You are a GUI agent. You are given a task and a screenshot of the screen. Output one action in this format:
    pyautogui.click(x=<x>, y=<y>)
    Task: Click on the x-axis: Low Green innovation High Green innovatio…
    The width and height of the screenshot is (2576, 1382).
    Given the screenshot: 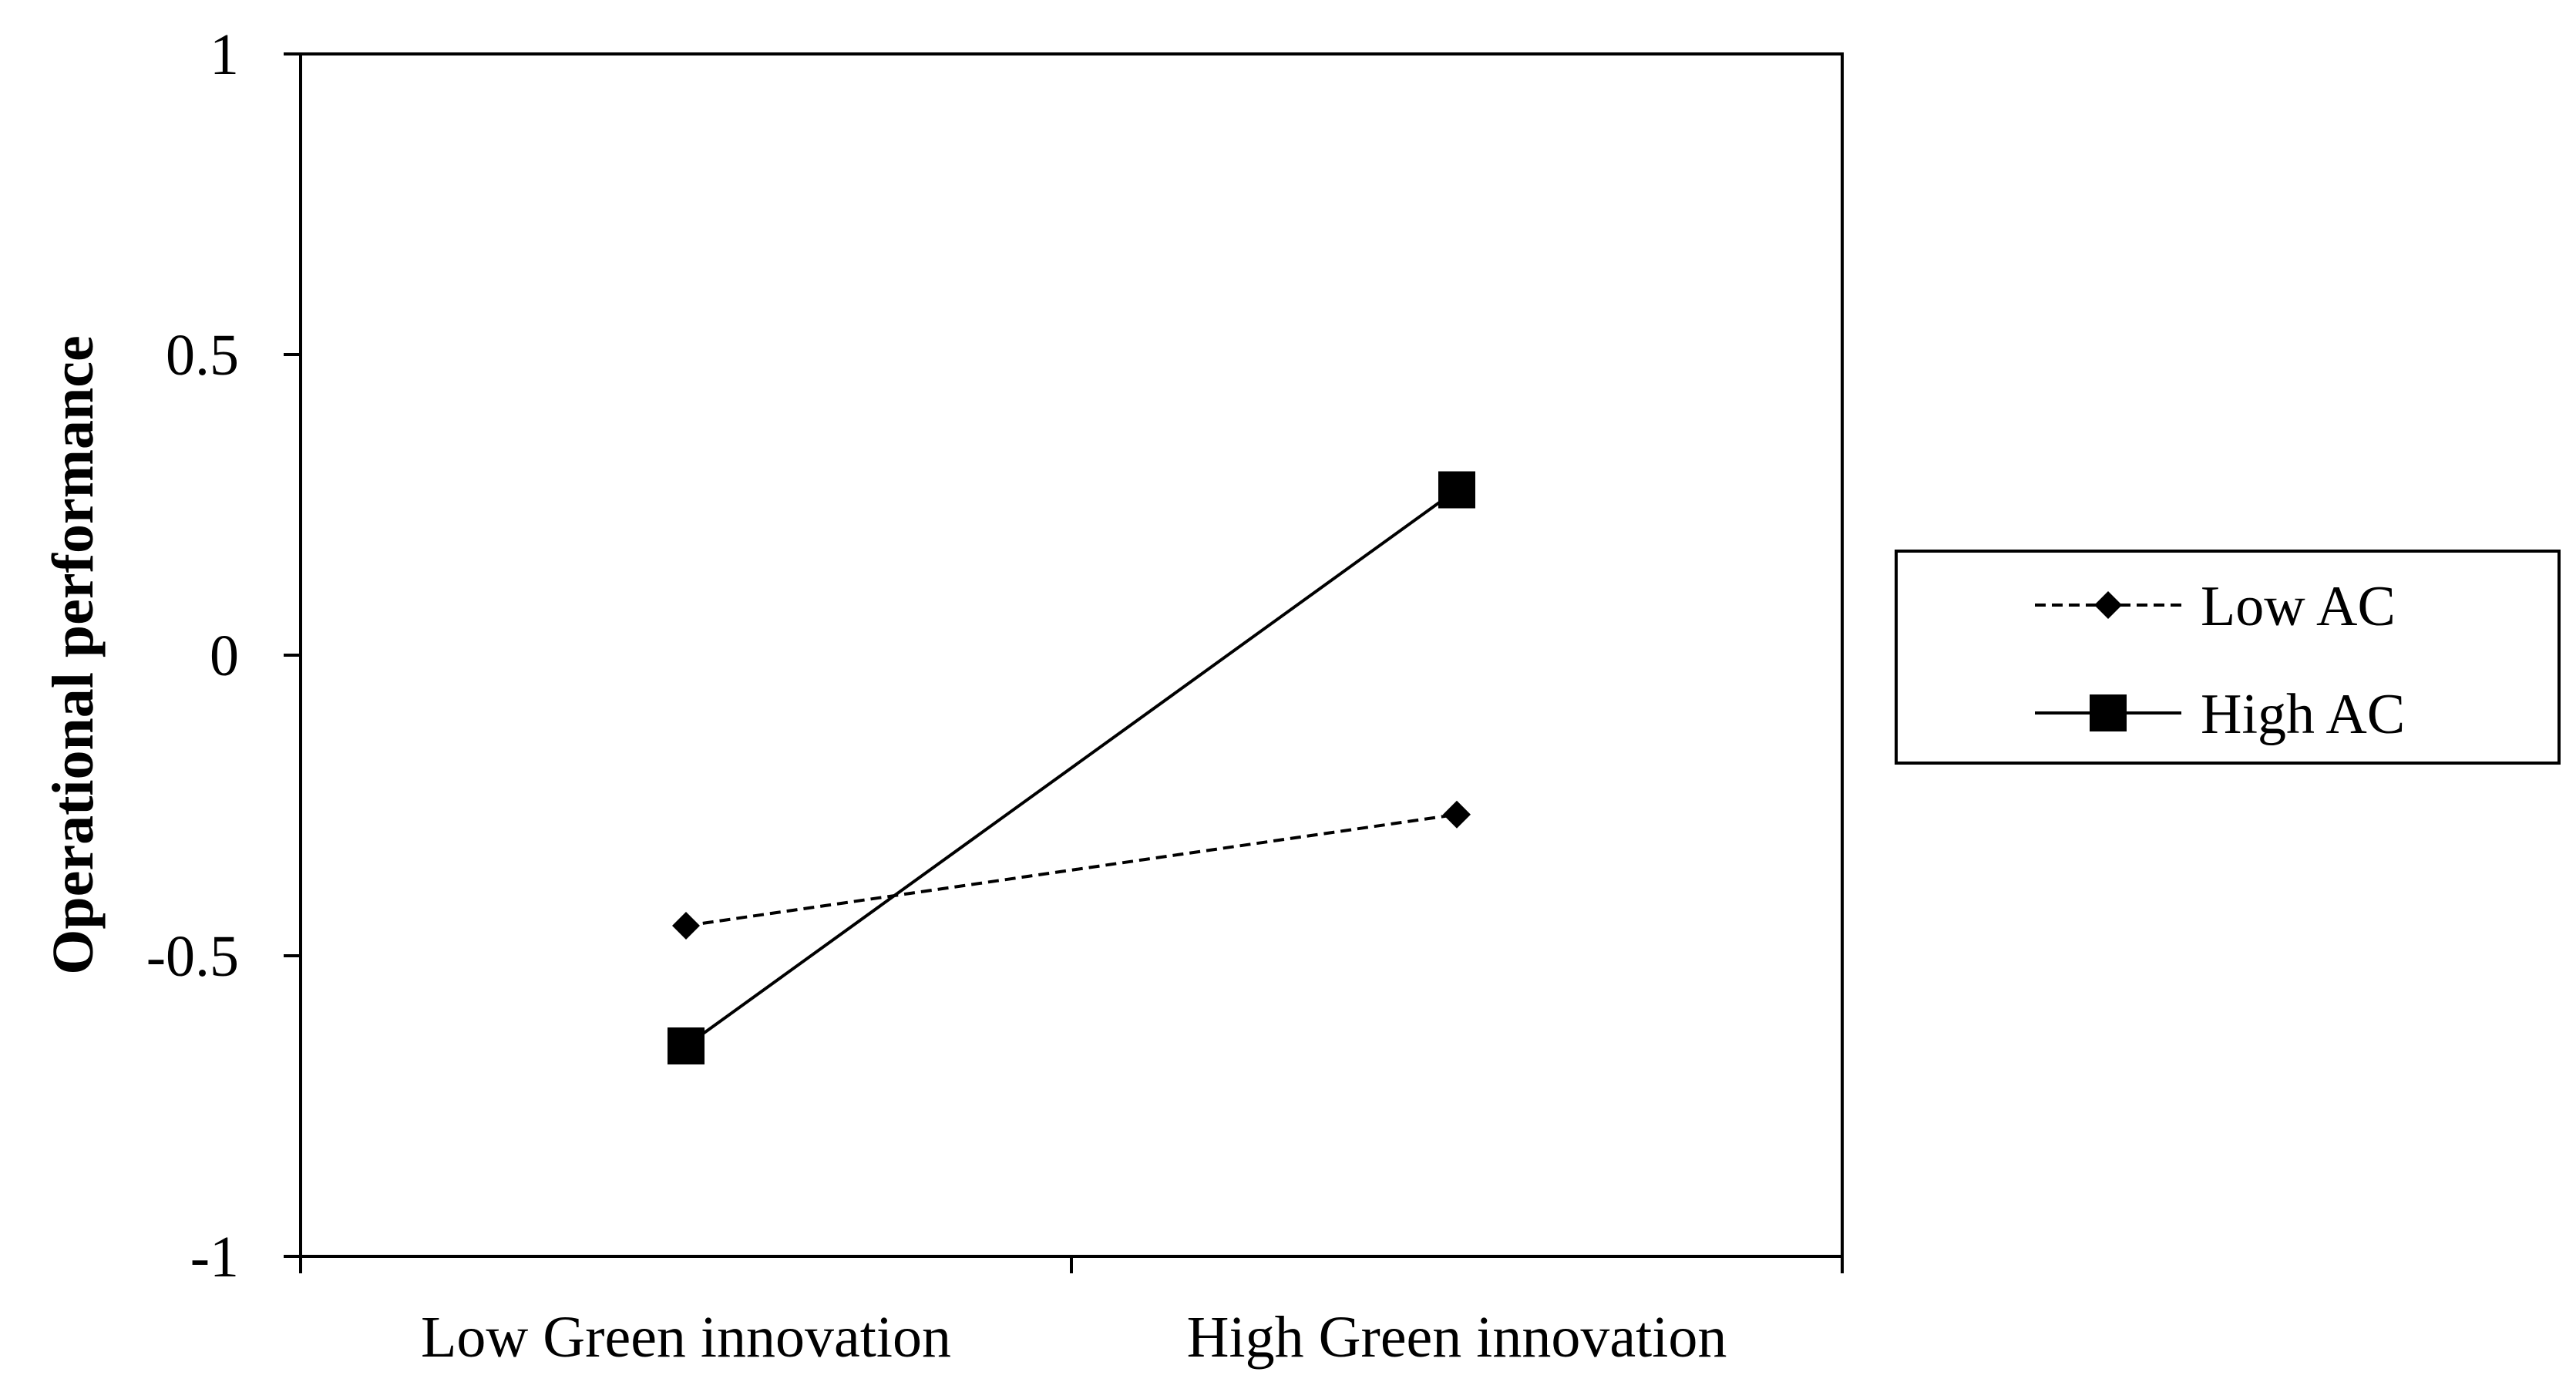 What is the action you would take?
    pyautogui.click(x=1071, y=1313)
    